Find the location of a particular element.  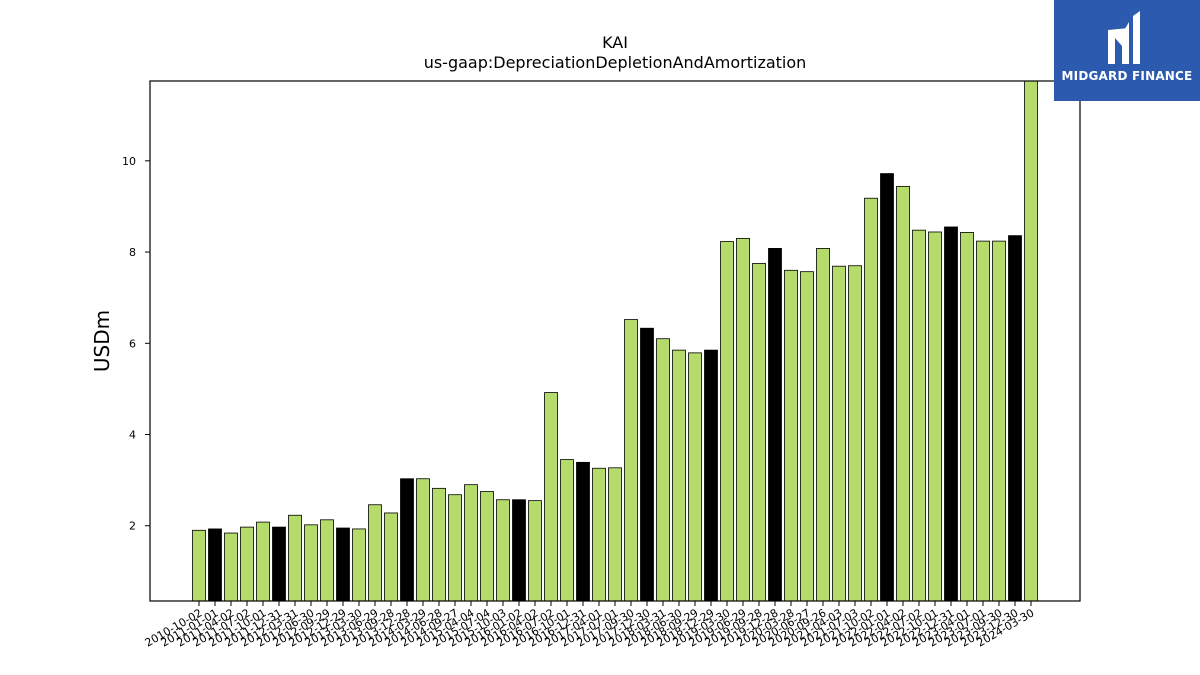

brand-logo: MIDGARD FINANCE is located at coordinates (1127, 50).